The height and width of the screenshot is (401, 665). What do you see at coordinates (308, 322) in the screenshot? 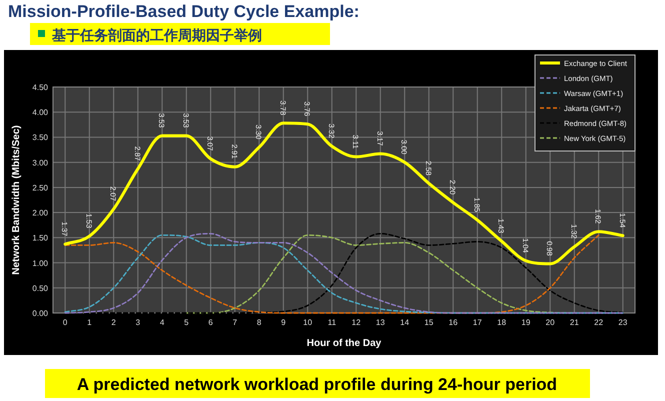
I see `x-tick-label: 10` at bounding box center [308, 322].